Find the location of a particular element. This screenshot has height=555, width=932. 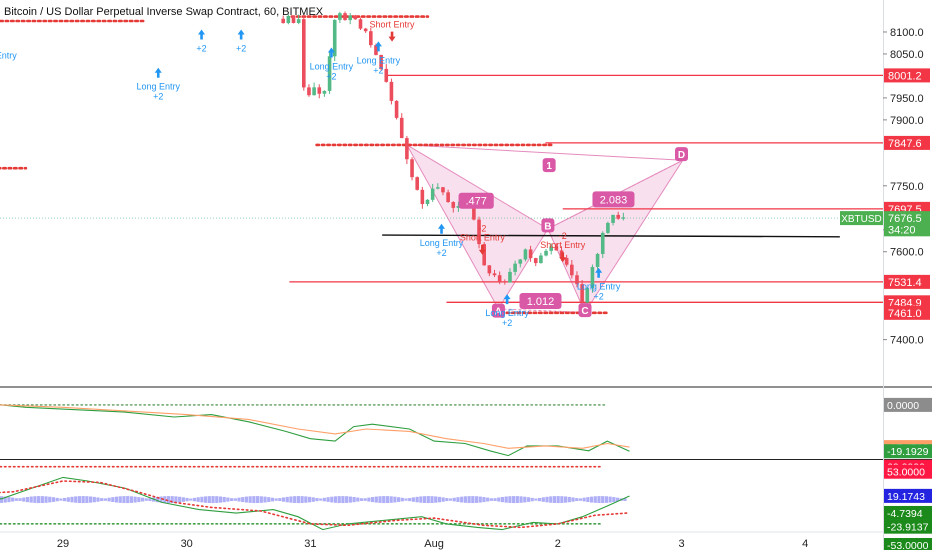

x-tick-label: 29 is located at coordinates (63, 544).